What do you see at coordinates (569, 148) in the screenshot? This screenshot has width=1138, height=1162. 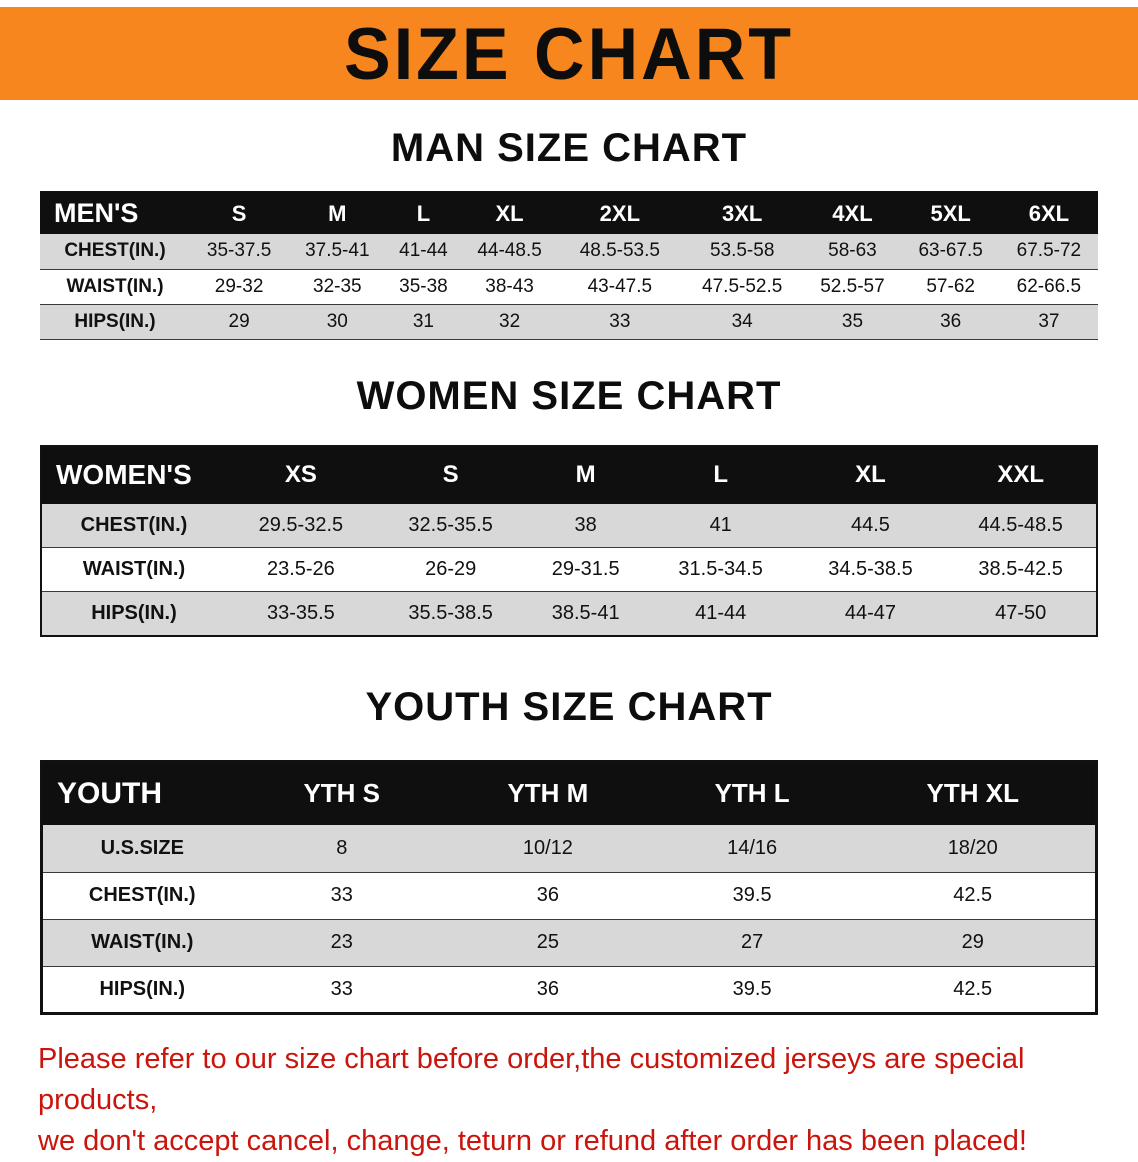 I see `man-section-heading: MAN SIZE CHART` at bounding box center [569, 148].